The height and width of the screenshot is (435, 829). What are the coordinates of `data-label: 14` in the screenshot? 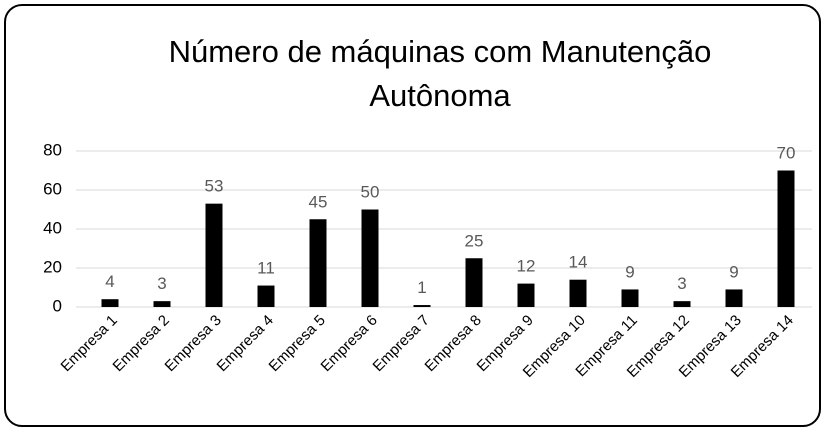 It's located at (578, 262).